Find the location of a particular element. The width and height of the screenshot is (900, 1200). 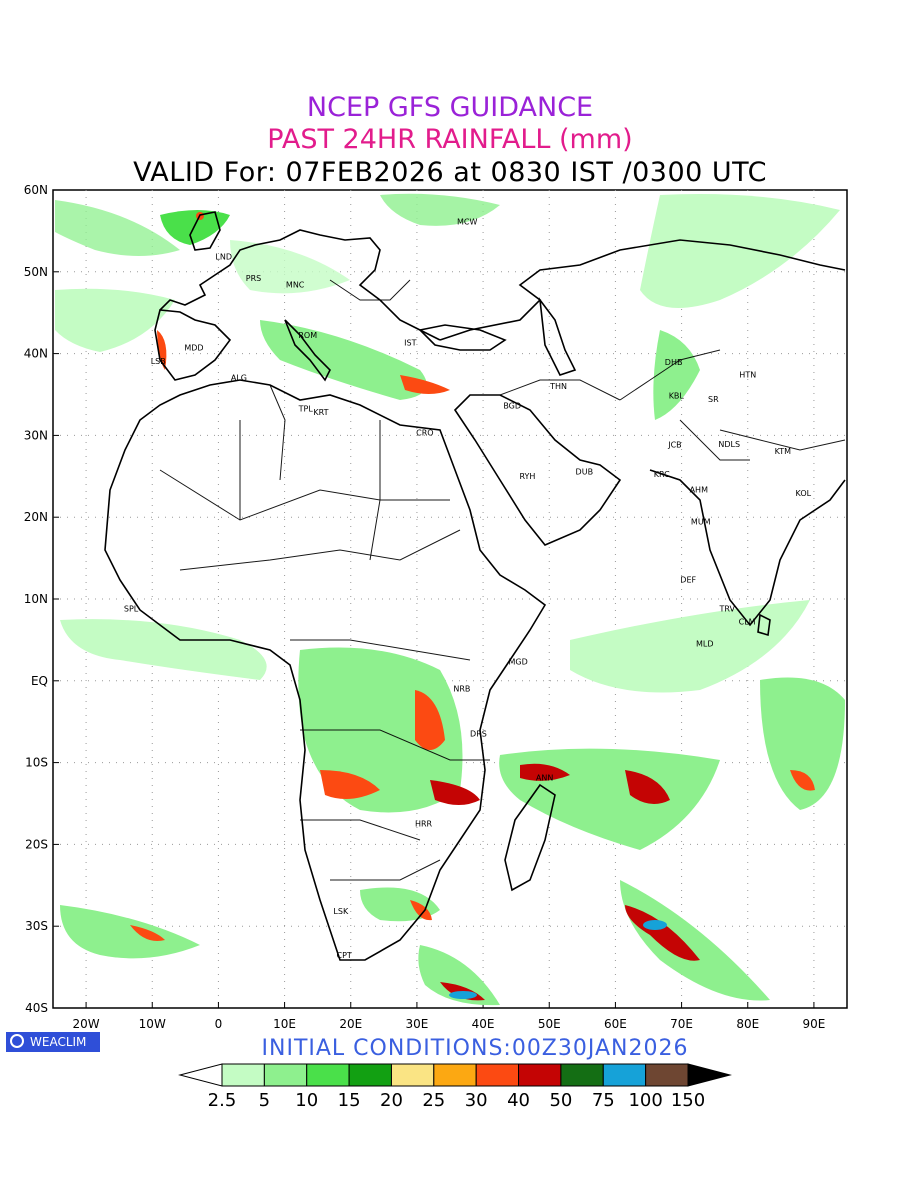

rain-area-aegean is located at coordinates (425, 384).